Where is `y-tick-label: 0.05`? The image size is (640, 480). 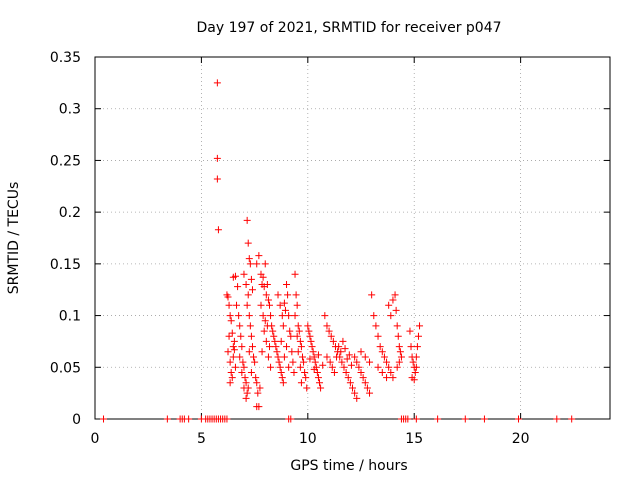 y-tick-label: 0.05 is located at coordinates (65, 368).